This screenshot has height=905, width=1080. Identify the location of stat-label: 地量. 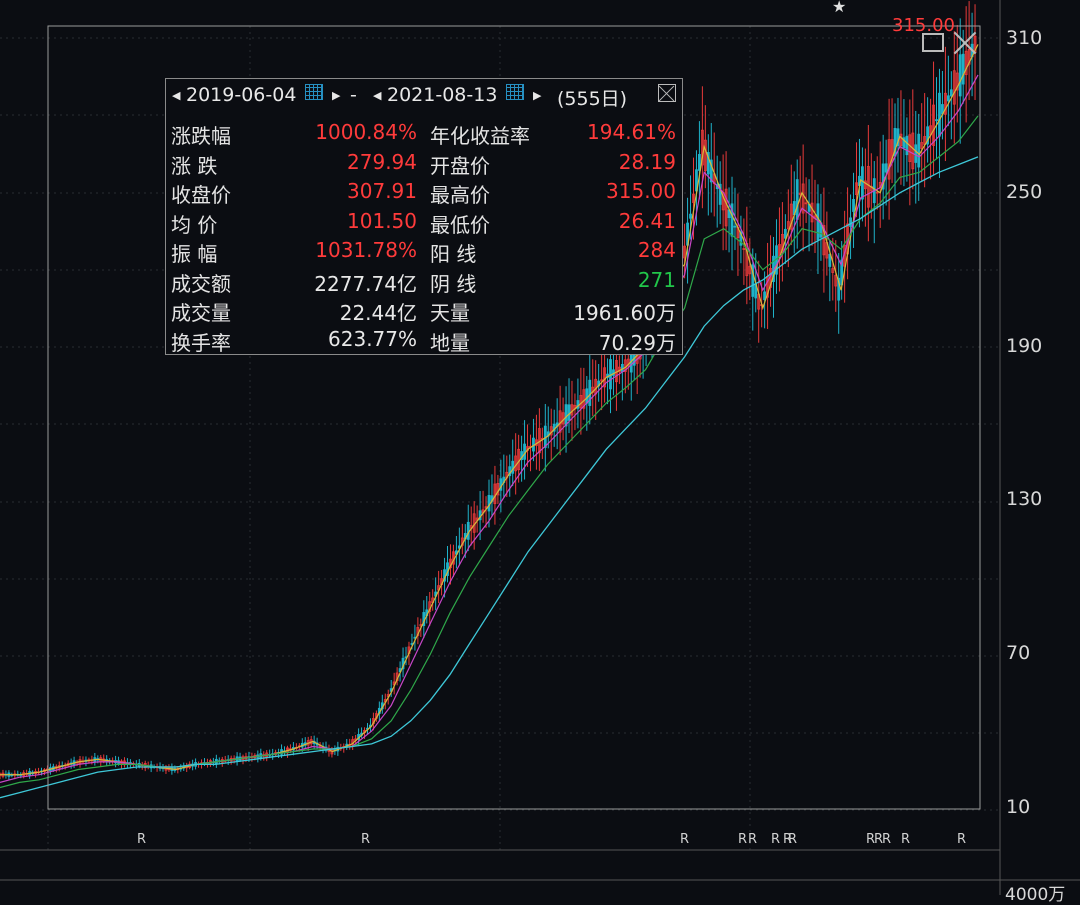
(450, 342).